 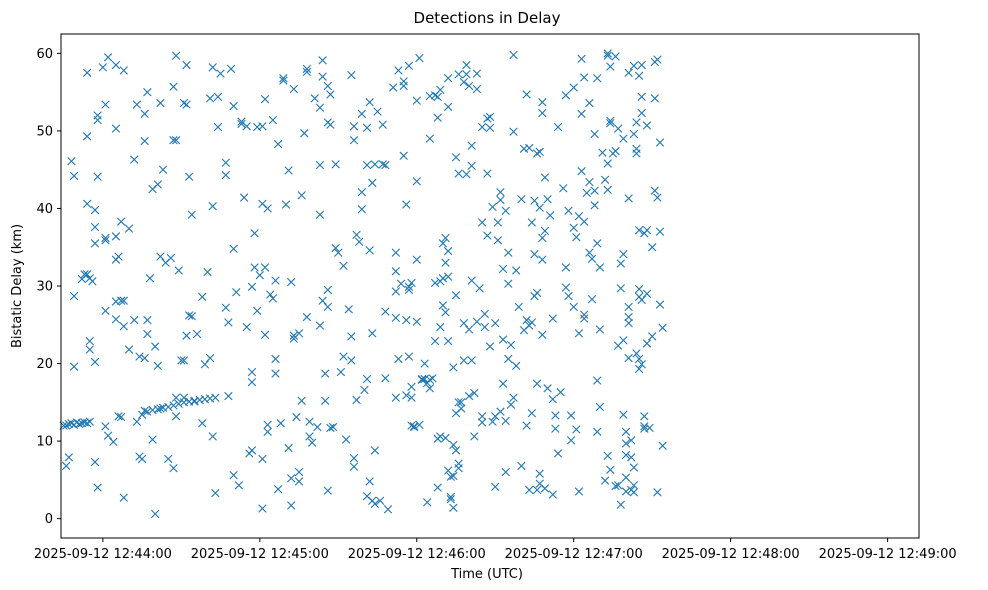 What do you see at coordinates (103, 554) in the screenshot?
I see `x-tick-label: 2025-09-12 12:44:00` at bounding box center [103, 554].